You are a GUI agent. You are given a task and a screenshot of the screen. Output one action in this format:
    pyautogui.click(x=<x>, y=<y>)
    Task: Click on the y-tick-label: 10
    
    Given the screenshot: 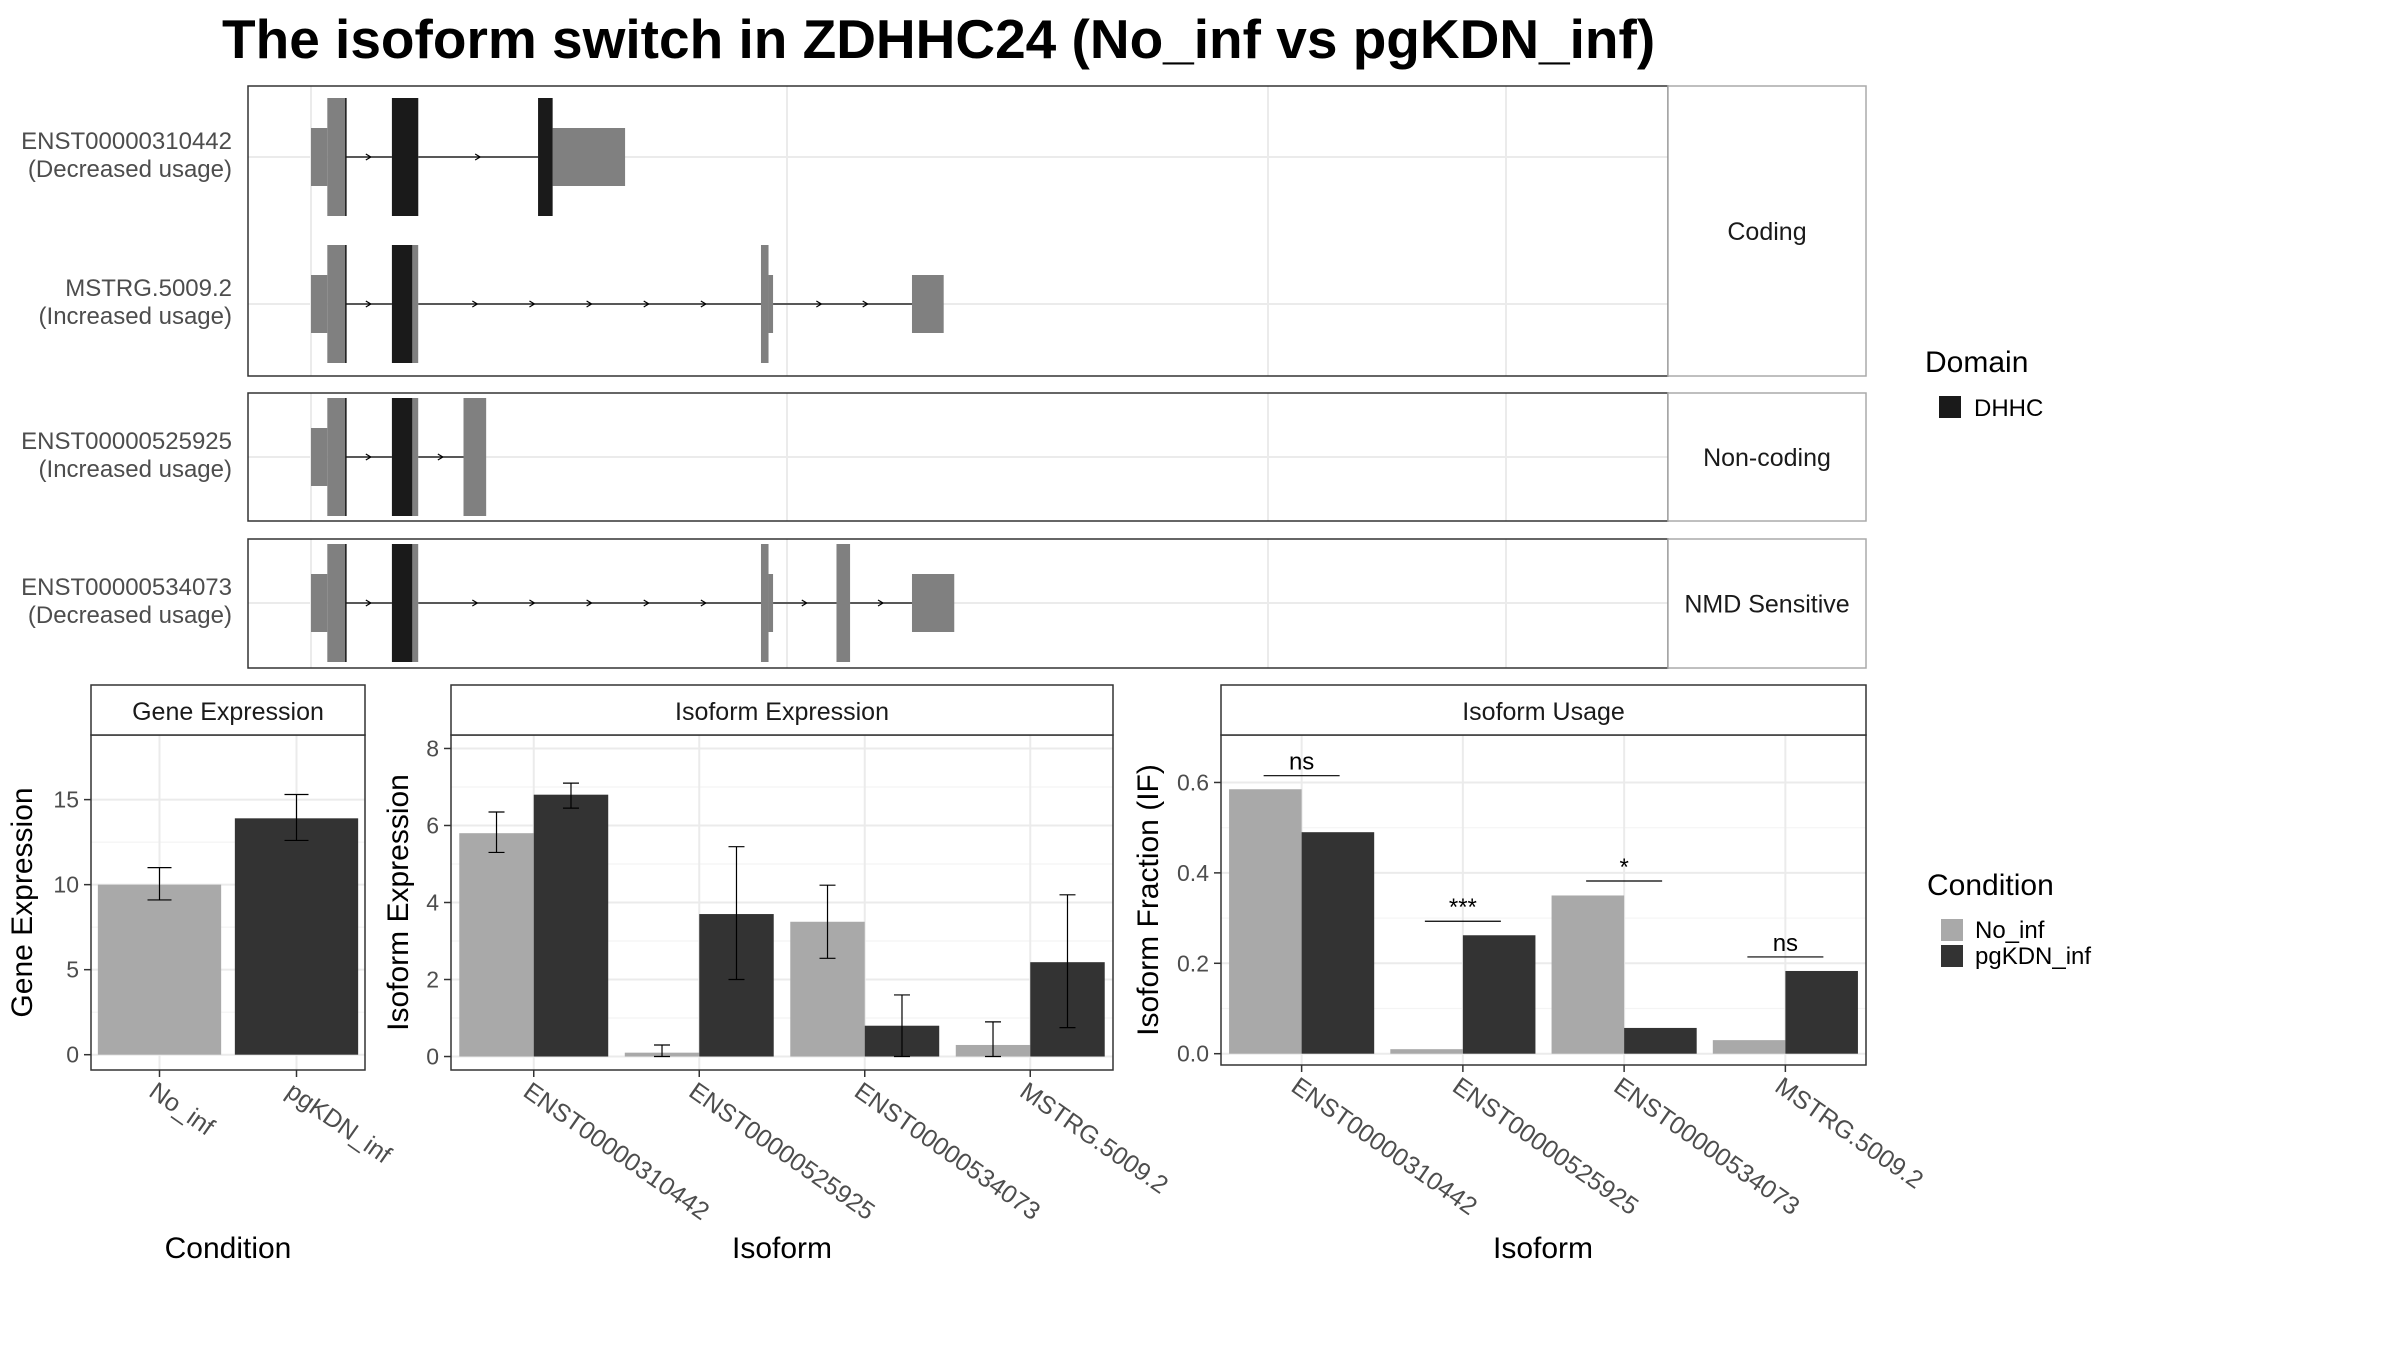 What is the action you would take?
    pyautogui.click(x=66, y=885)
    